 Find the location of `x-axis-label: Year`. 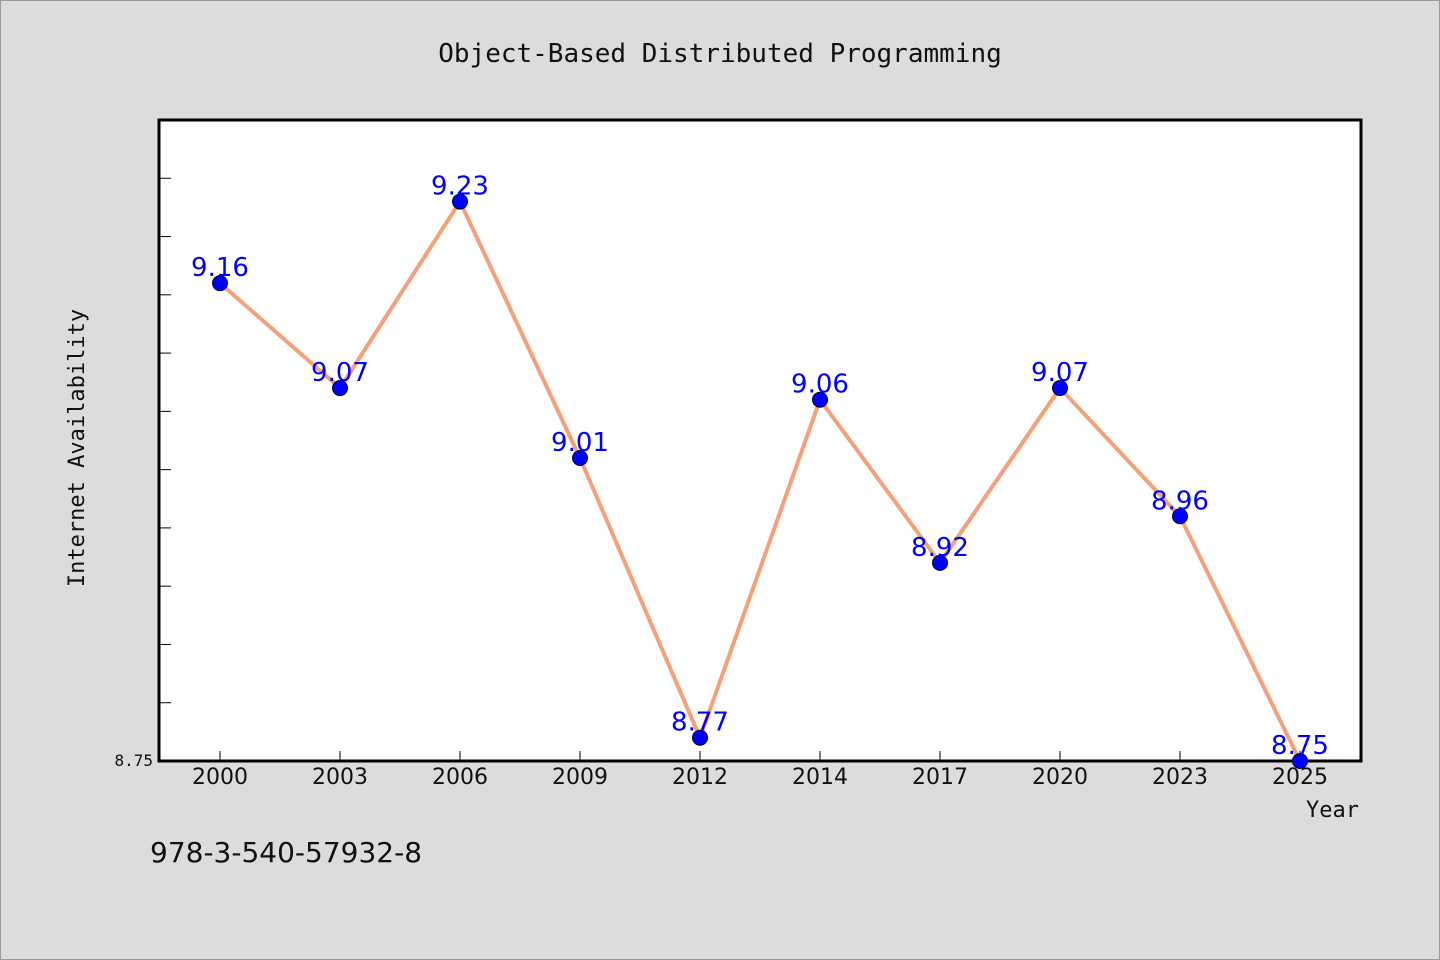

x-axis-label: Year is located at coordinates (1332, 810).